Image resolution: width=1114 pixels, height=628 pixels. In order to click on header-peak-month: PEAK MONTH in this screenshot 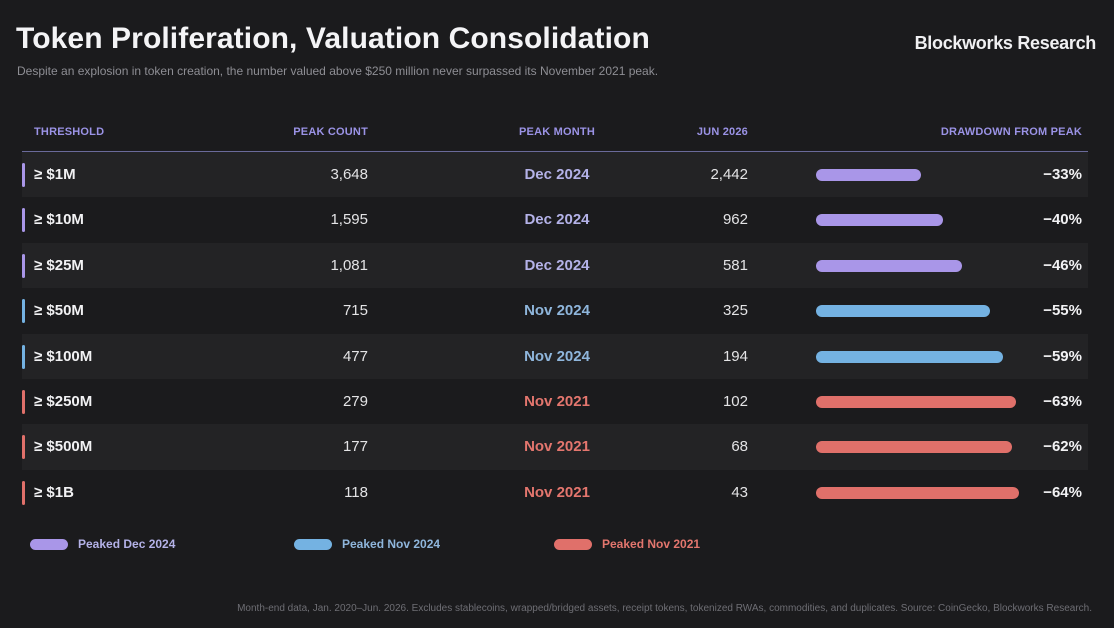, I will do `click(557, 132)`.